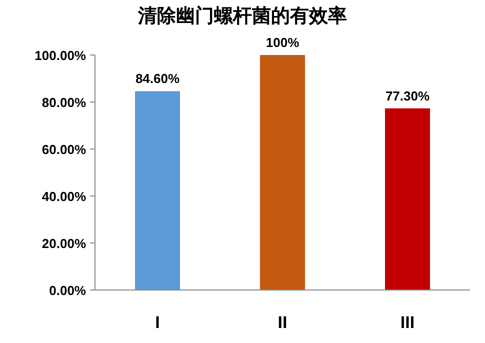 Image resolution: width=485 pixels, height=343 pixels. Describe the element at coordinates (60, 55) in the screenshot. I see `y-tick-label: 100.00%` at that location.